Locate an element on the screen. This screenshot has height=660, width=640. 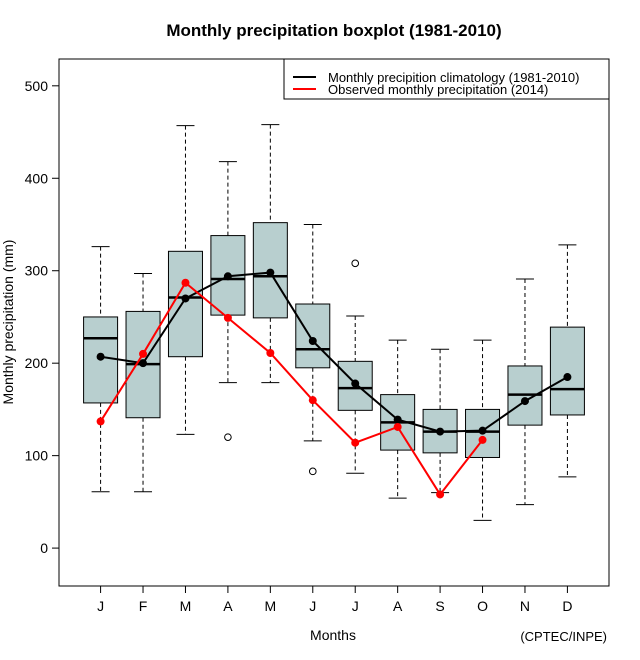
x-tick-label: D is located at coordinates (567, 606).